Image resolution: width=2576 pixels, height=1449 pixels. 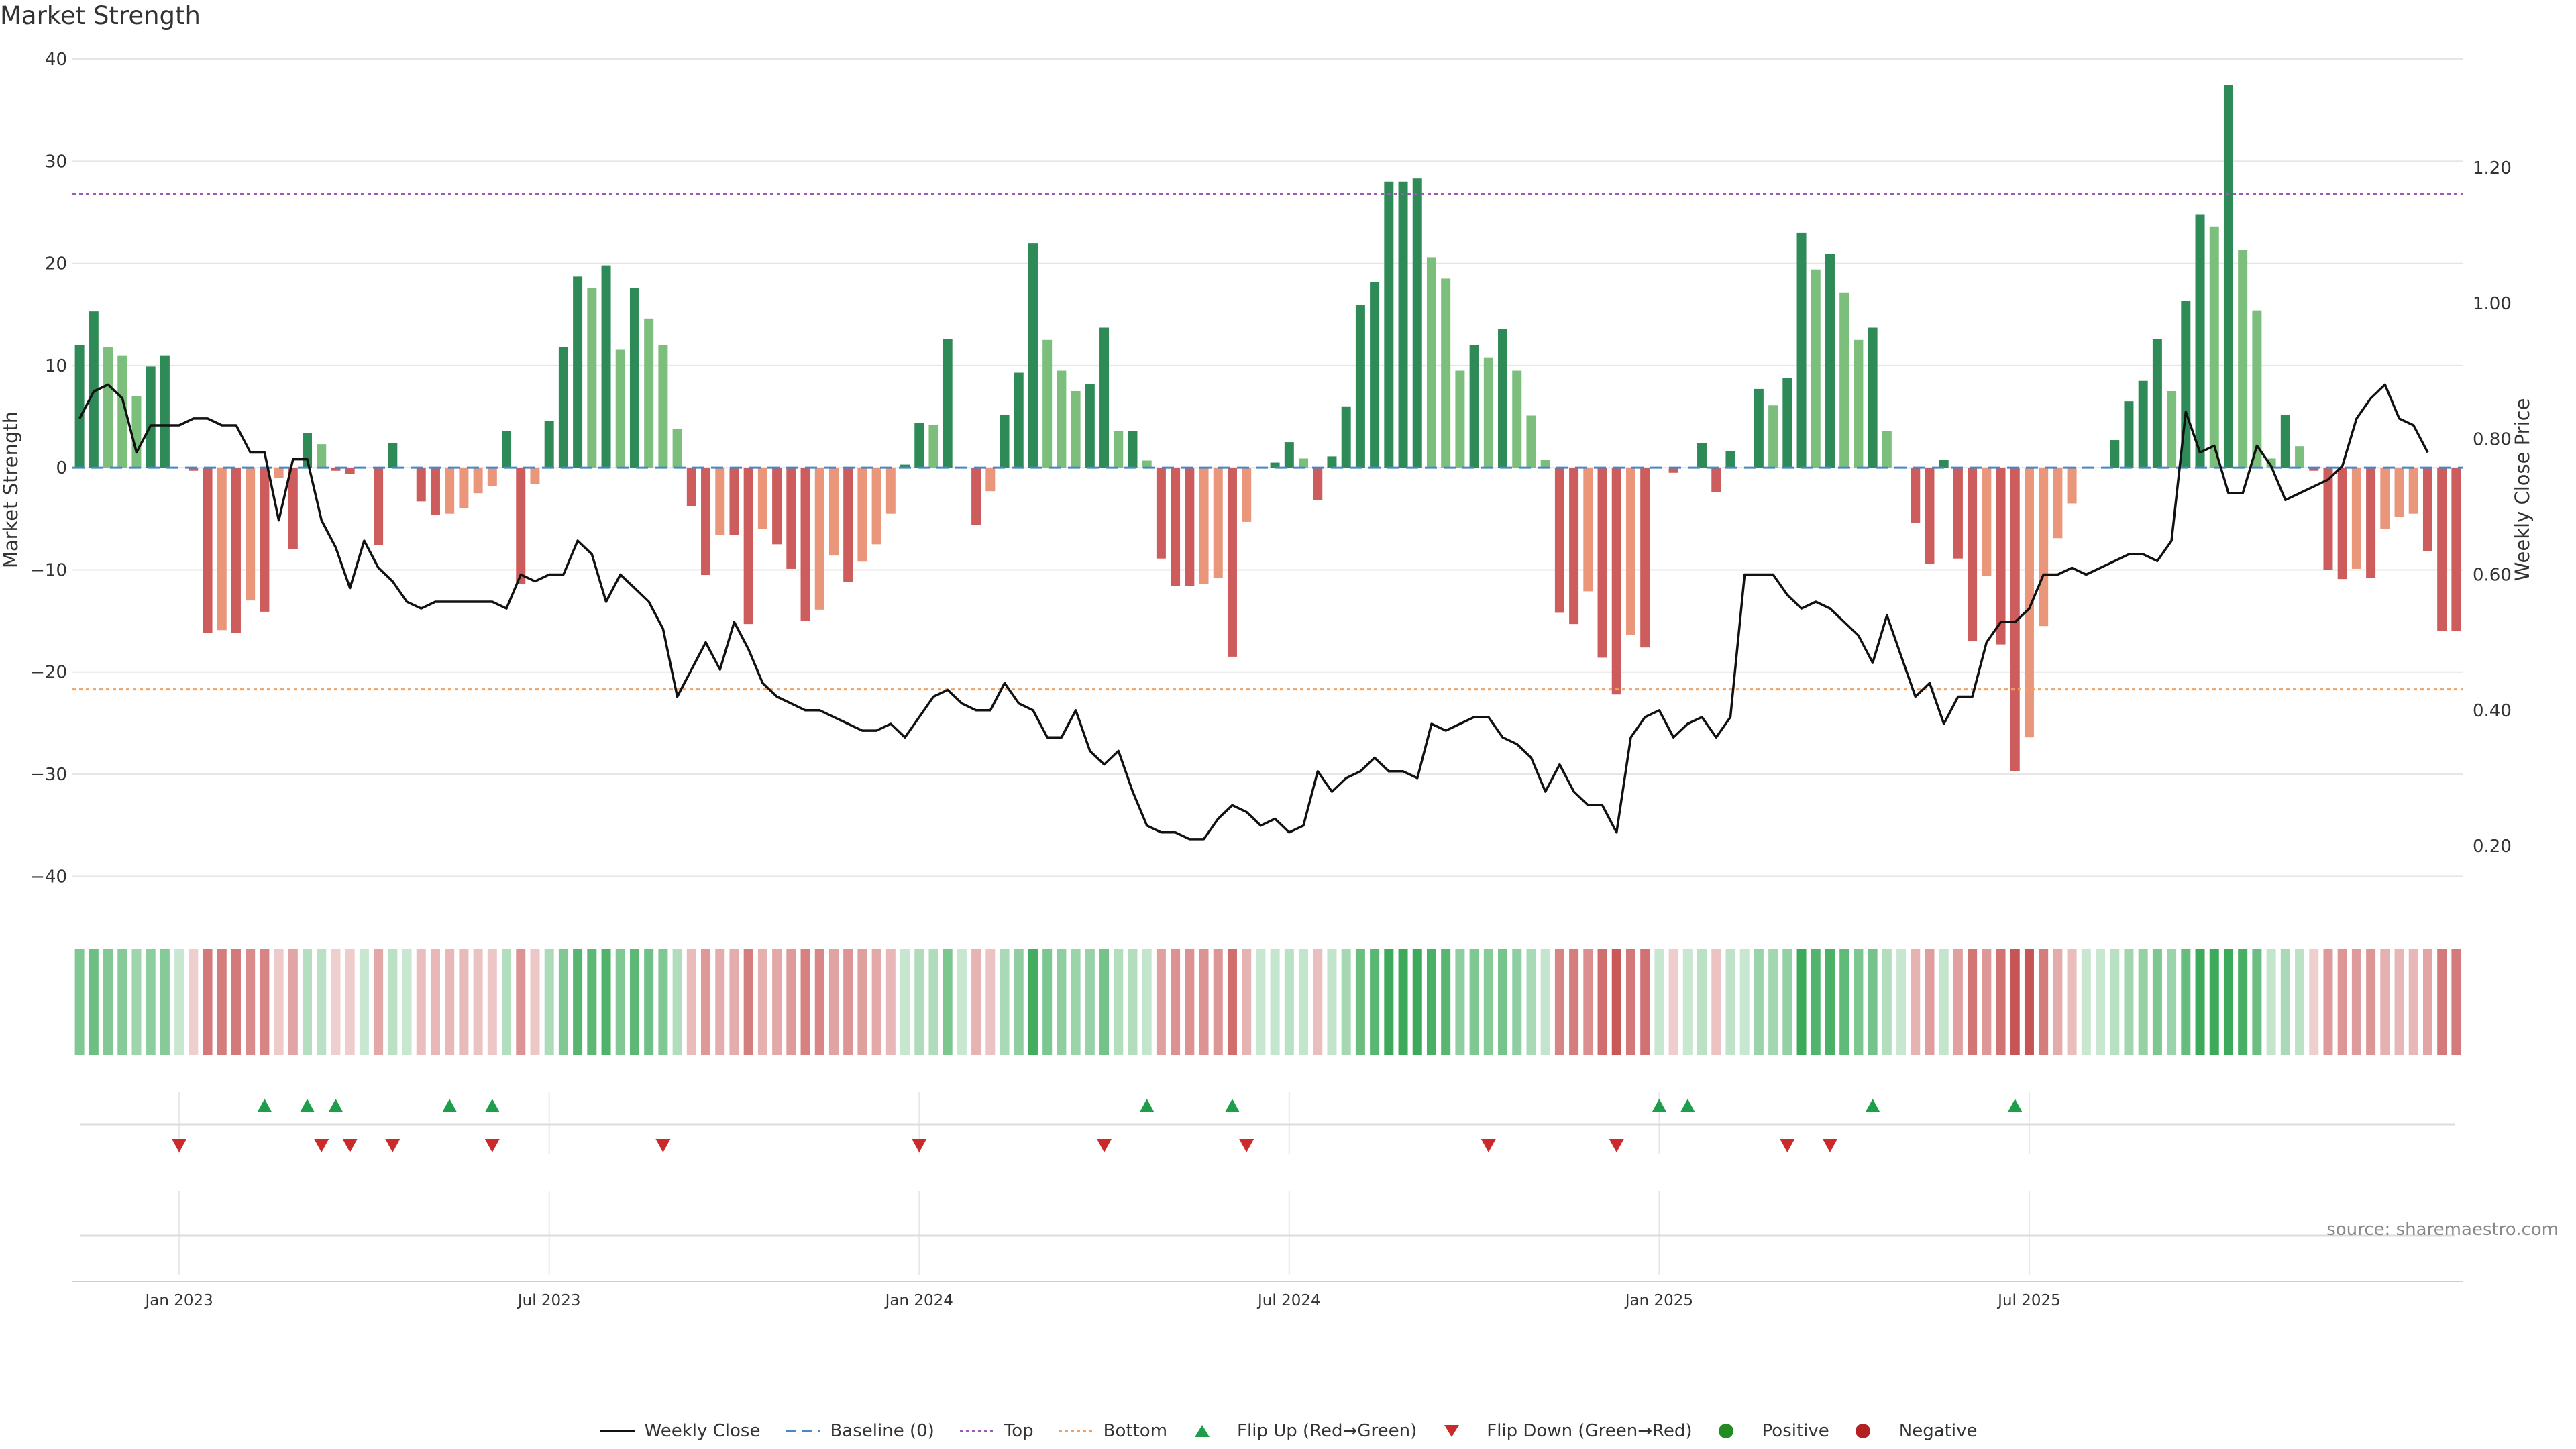 What do you see at coordinates (1267, 1202) in the screenshot?
I see `axes` at bounding box center [1267, 1202].